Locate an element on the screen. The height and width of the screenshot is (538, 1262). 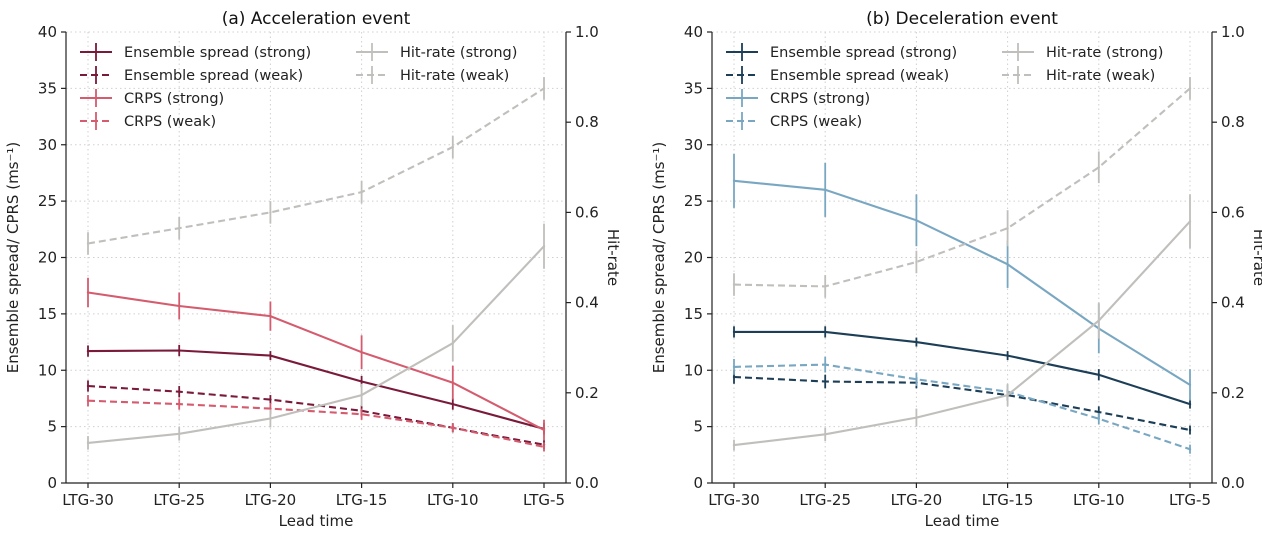
legend-item: Hit-rate (strong) is located at coordinates (1082, 52).